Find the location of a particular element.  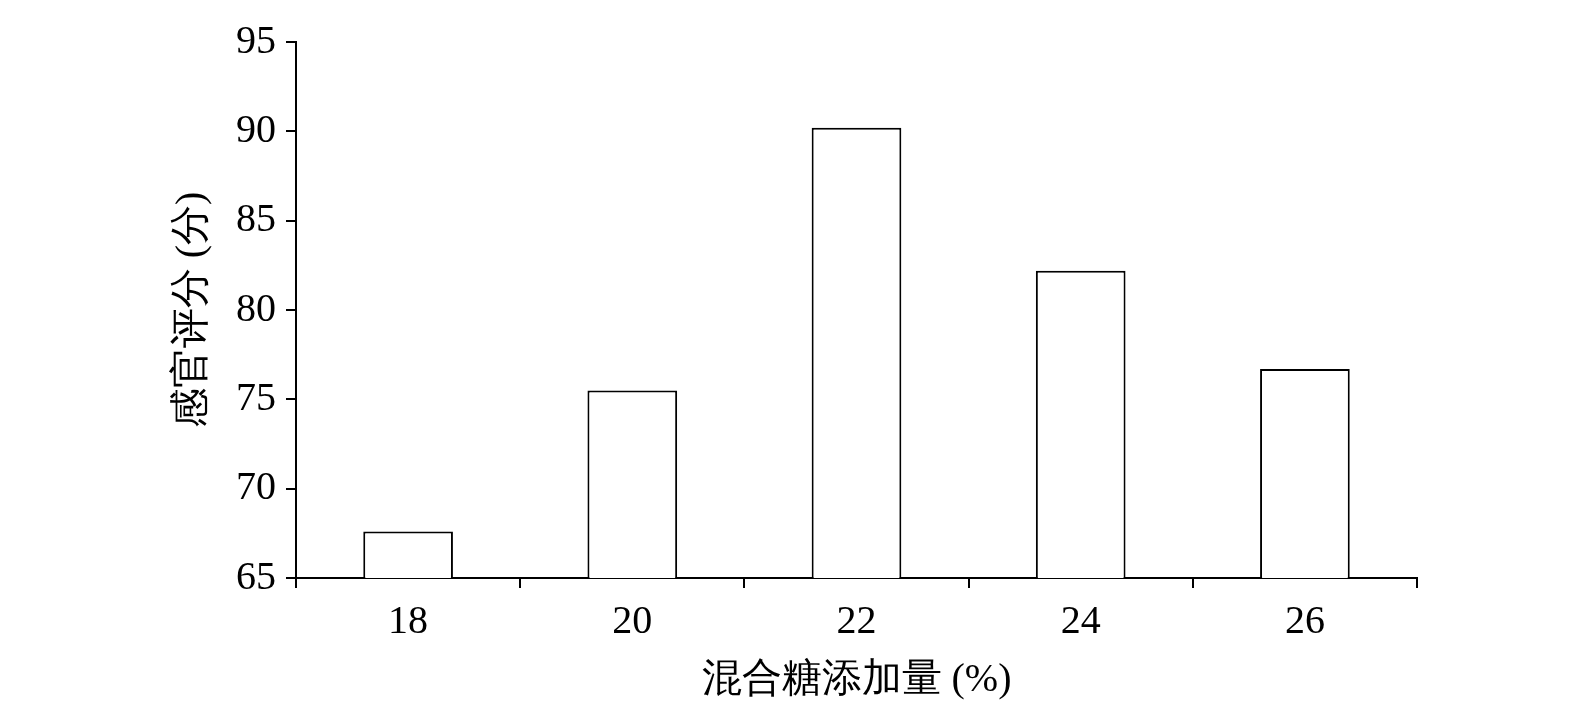

x-tick-label: 24 is located at coordinates (1080, 619).